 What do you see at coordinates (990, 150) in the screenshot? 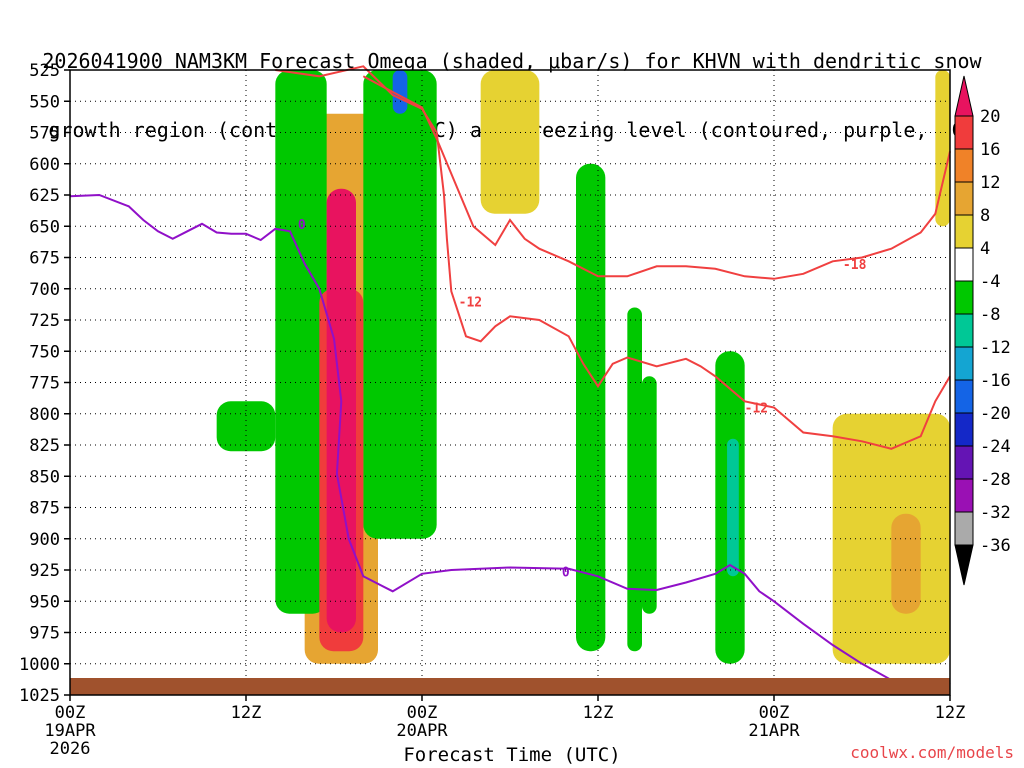
I see `colorbar-label-1: 16` at bounding box center [990, 150].